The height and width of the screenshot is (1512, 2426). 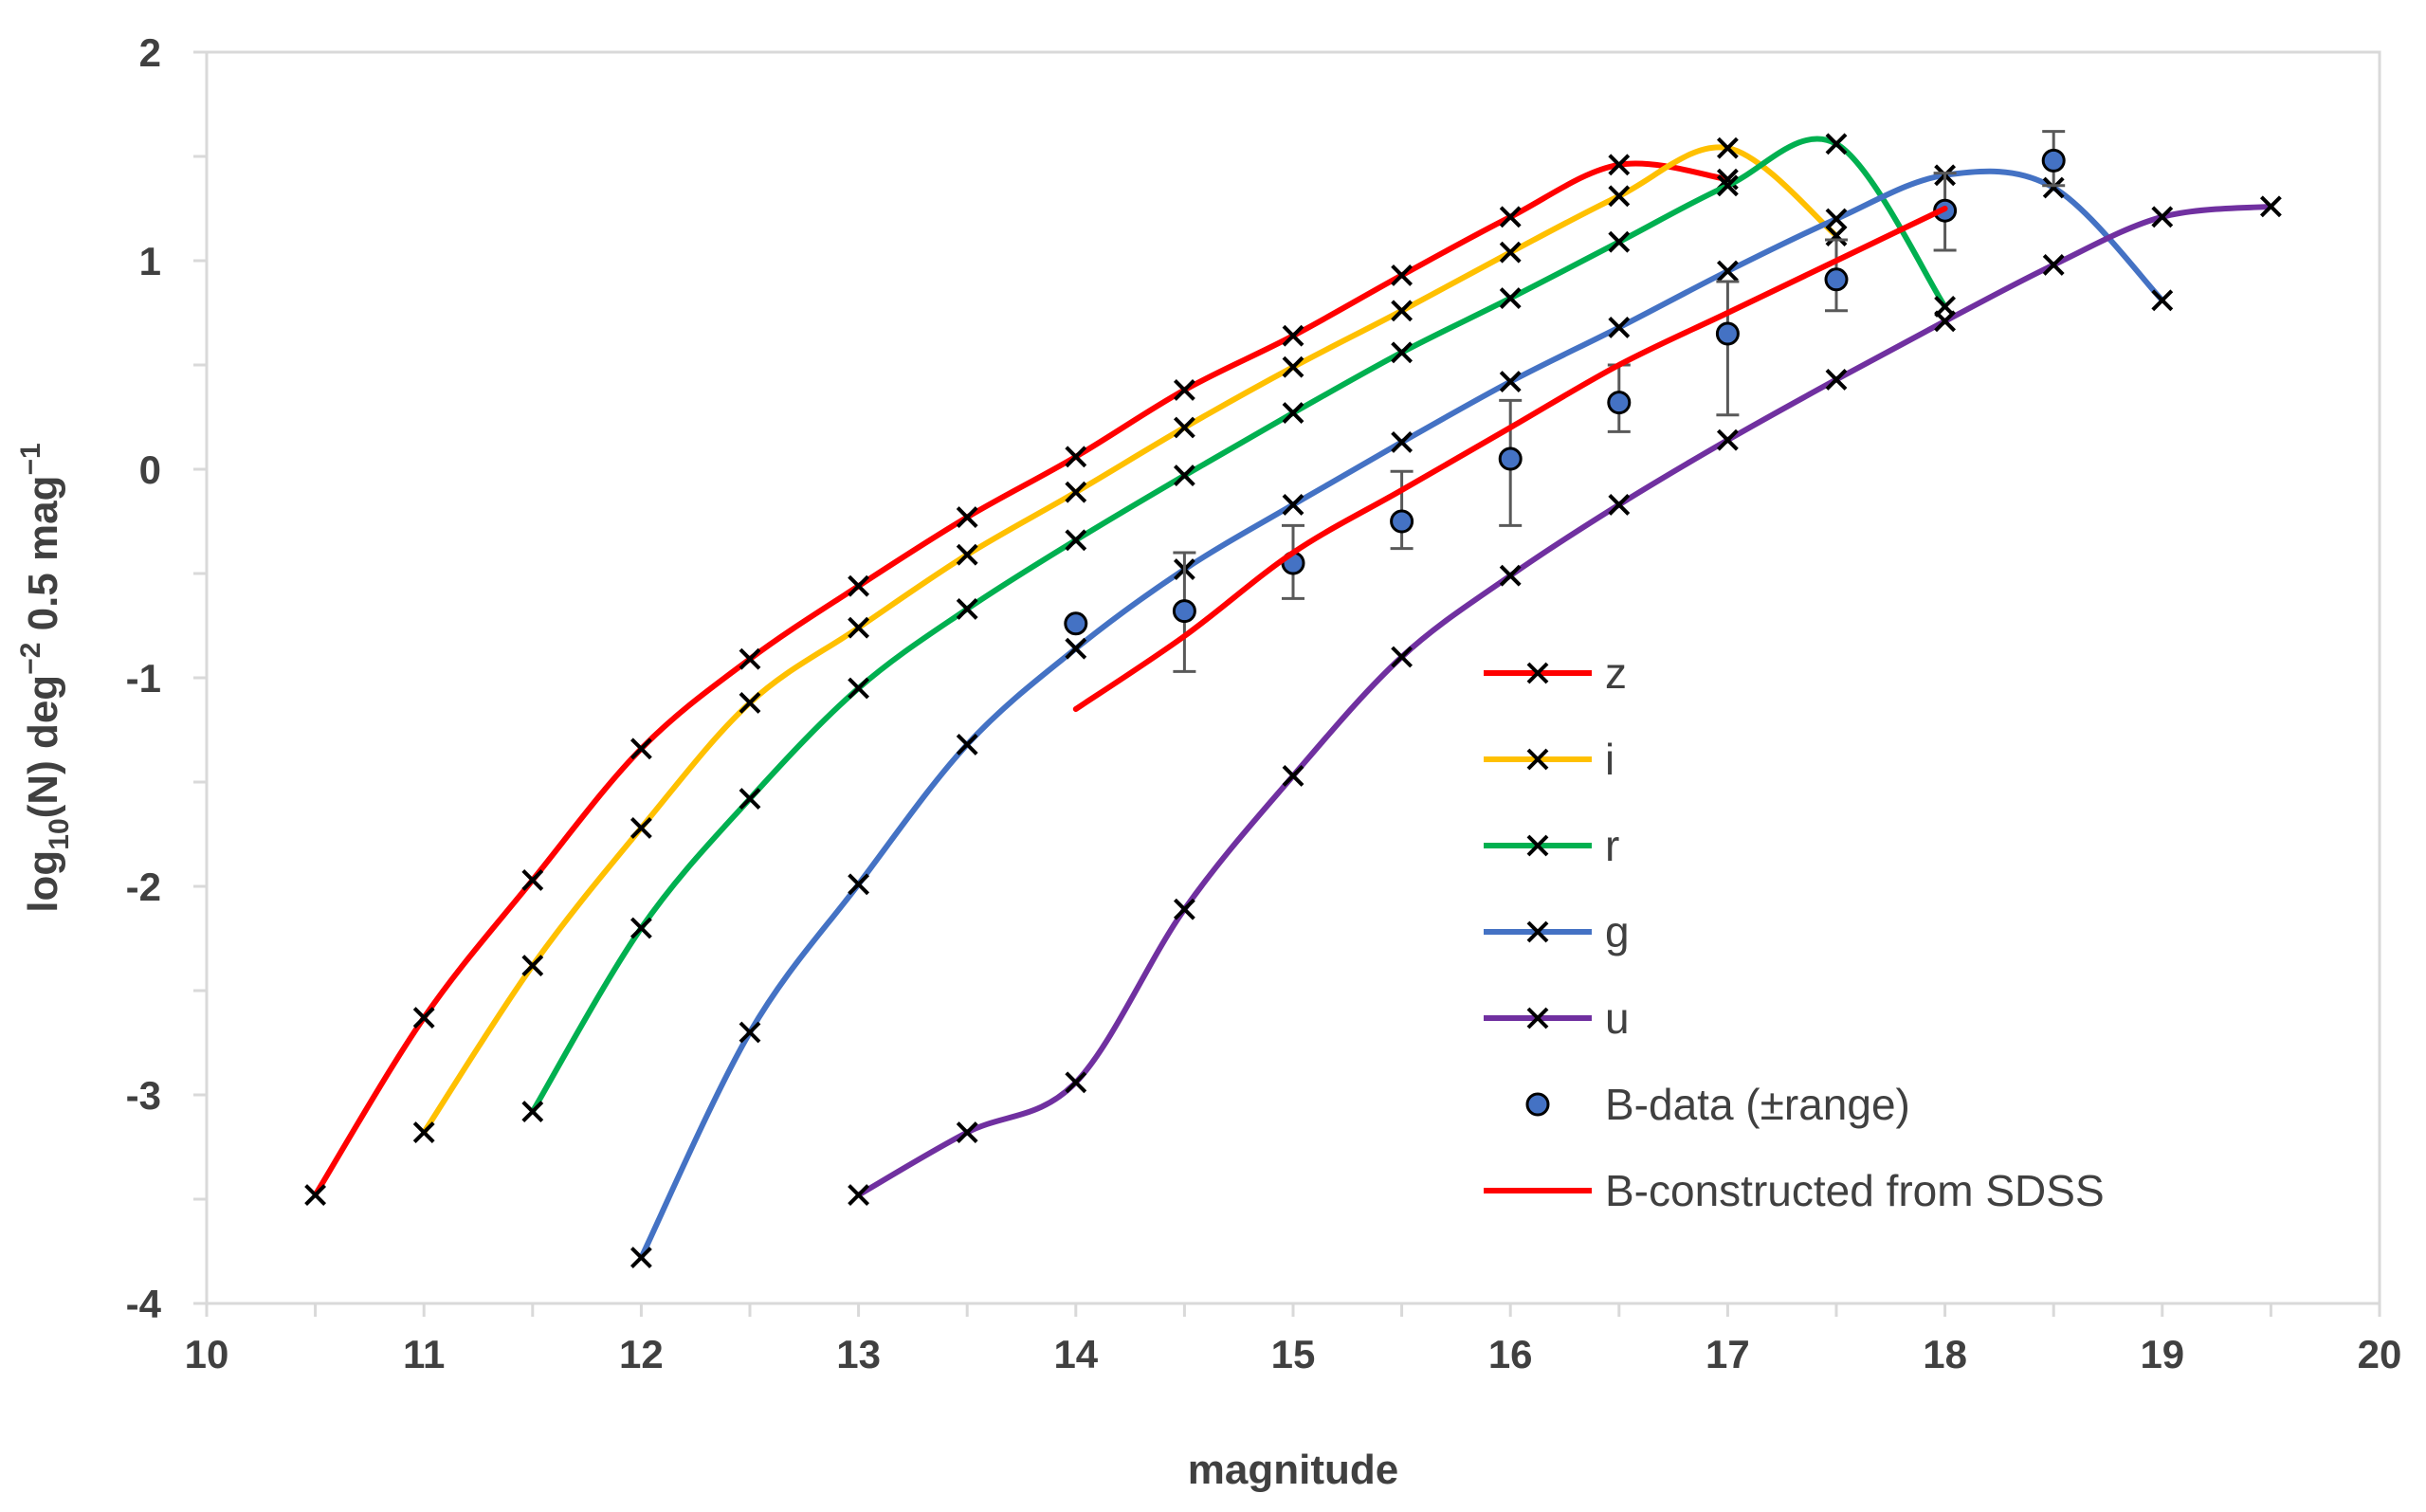 What do you see at coordinates (1293, 1470) in the screenshot?
I see `x-axis-title: magnitude` at bounding box center [1293, 1470].